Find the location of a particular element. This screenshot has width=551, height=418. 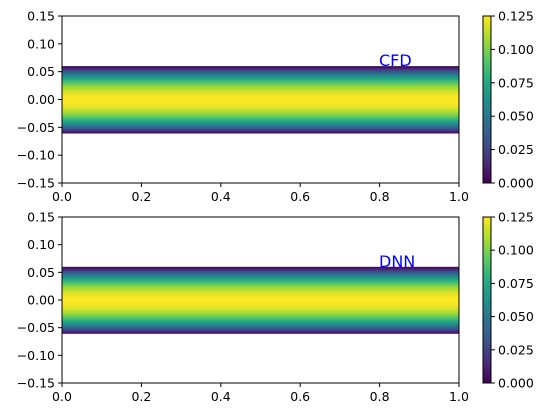

y-tick-label: 0.15 is located at coordinates (41, 217).